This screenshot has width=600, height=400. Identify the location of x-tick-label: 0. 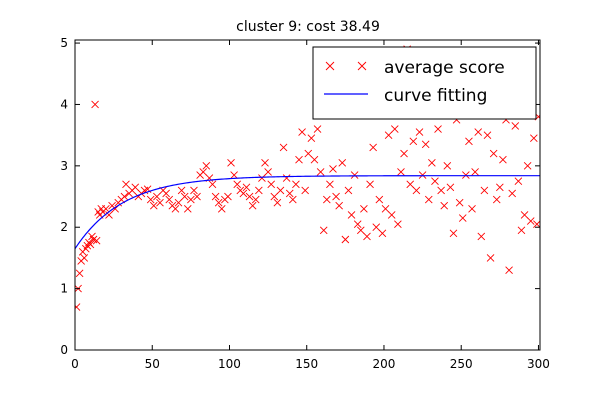
(75, 364).